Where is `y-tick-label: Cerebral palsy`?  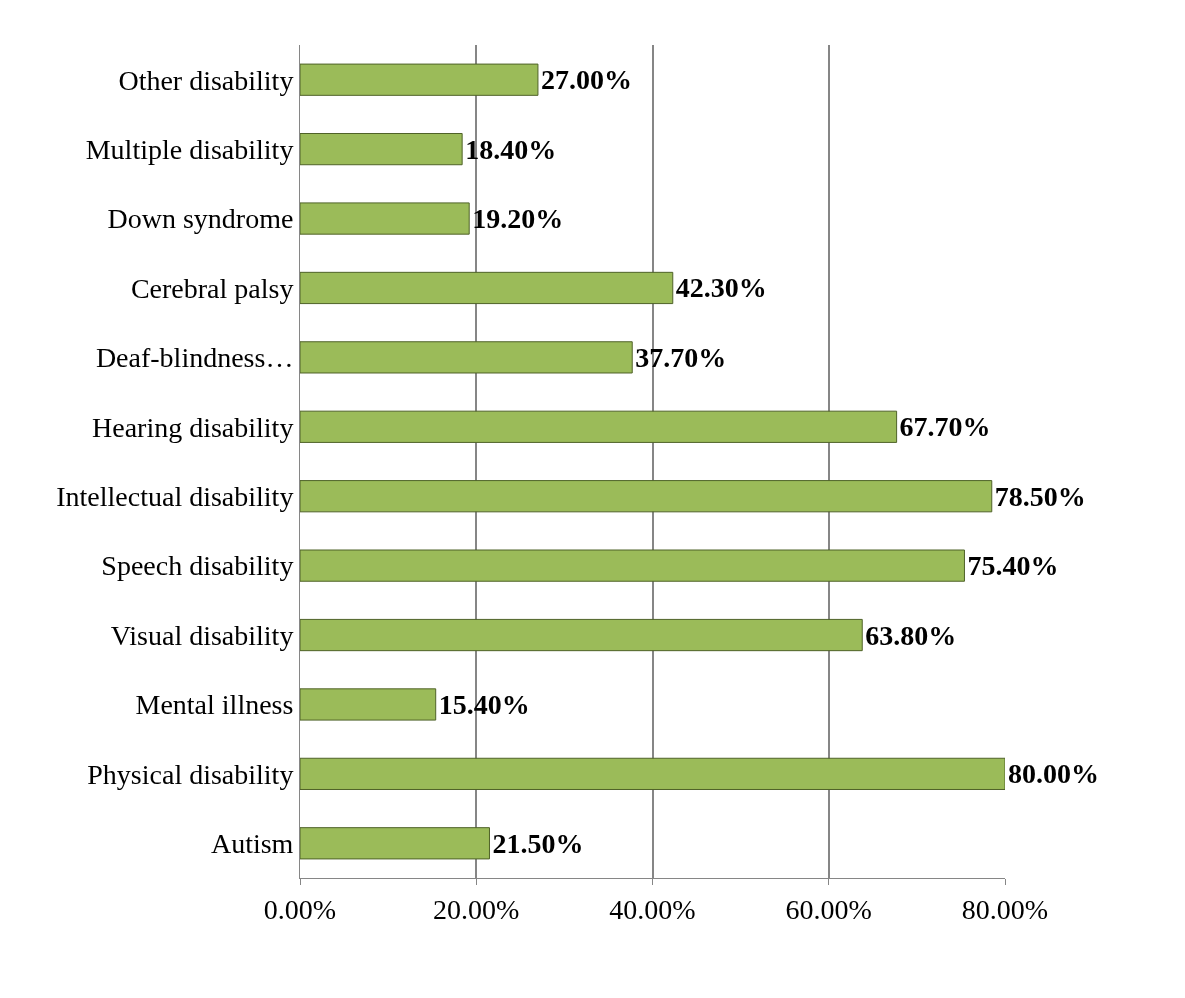 y-tick-label: Cerebral palsy is located at coordinates (212, 288).